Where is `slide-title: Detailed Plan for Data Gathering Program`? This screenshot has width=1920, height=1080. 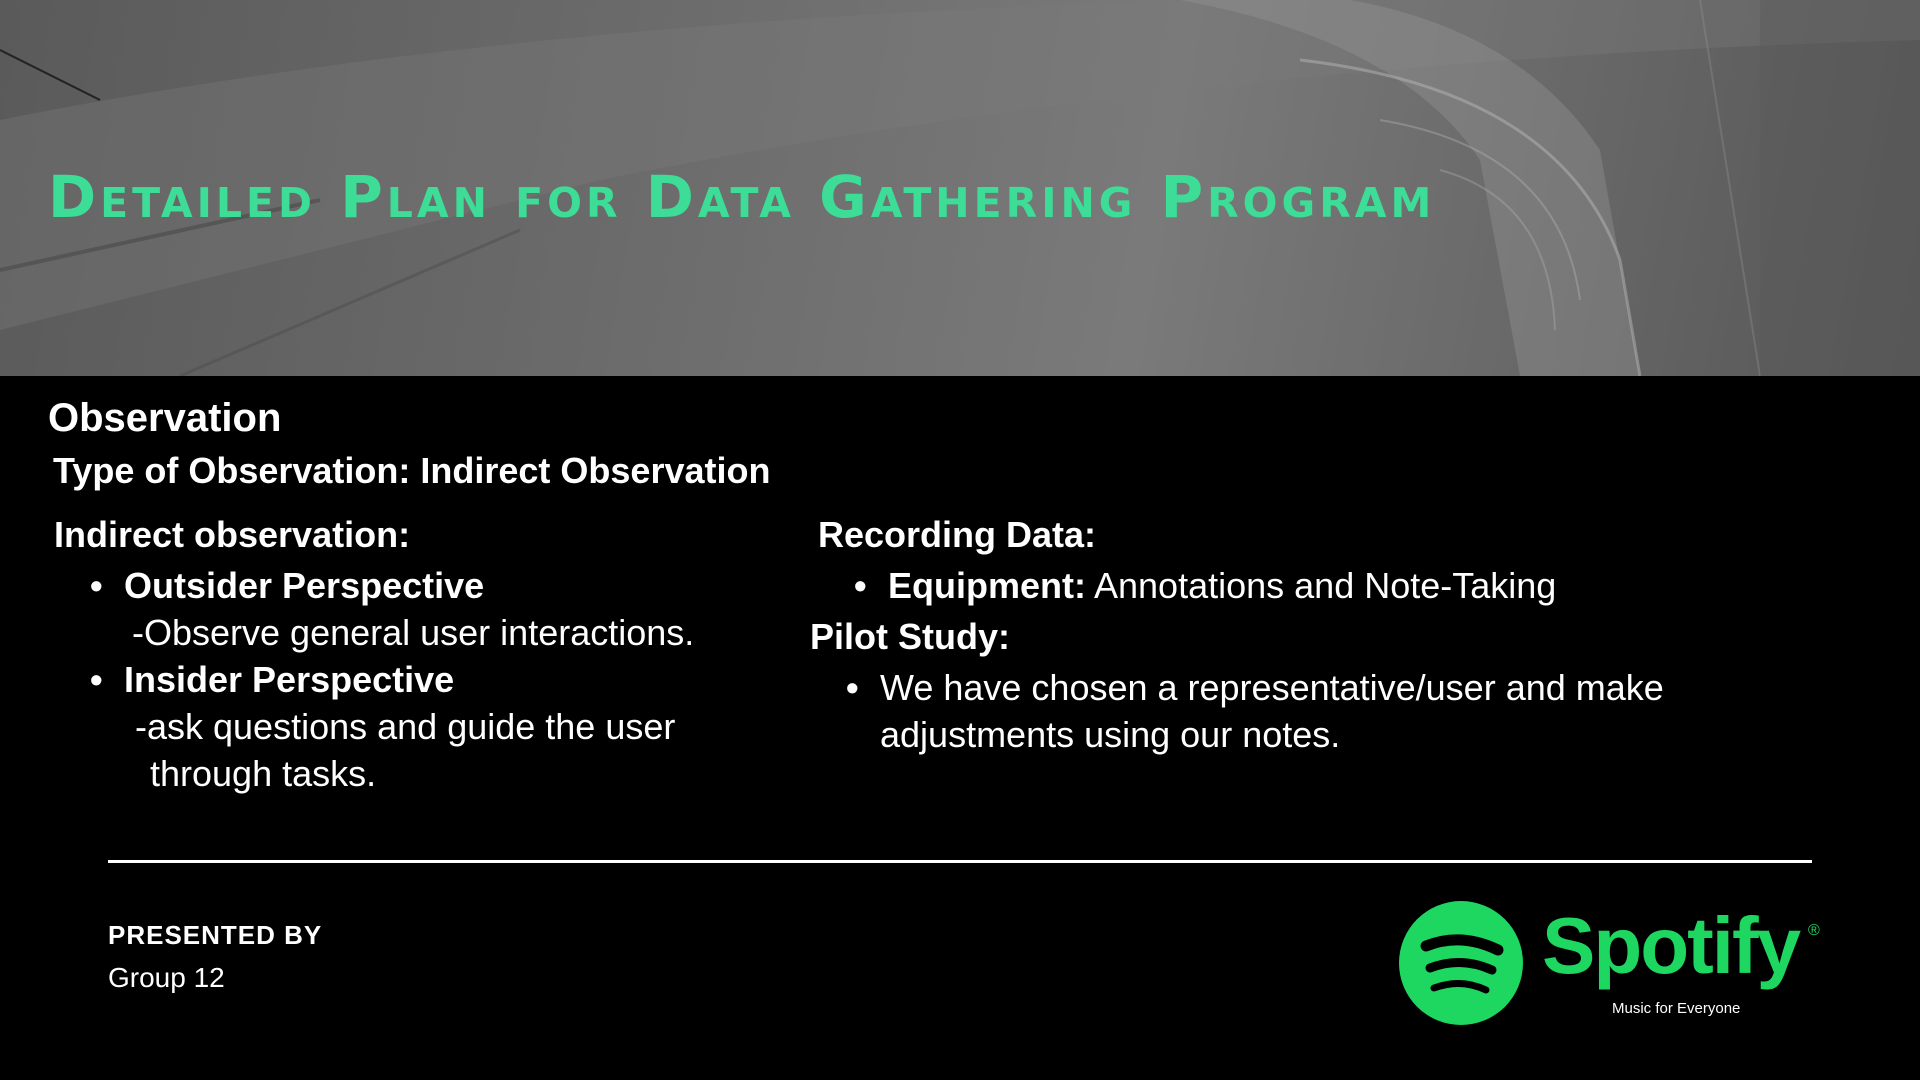
slide-title: Detailed Plan for Data Gathering Program is located at coordinates (742, 197).